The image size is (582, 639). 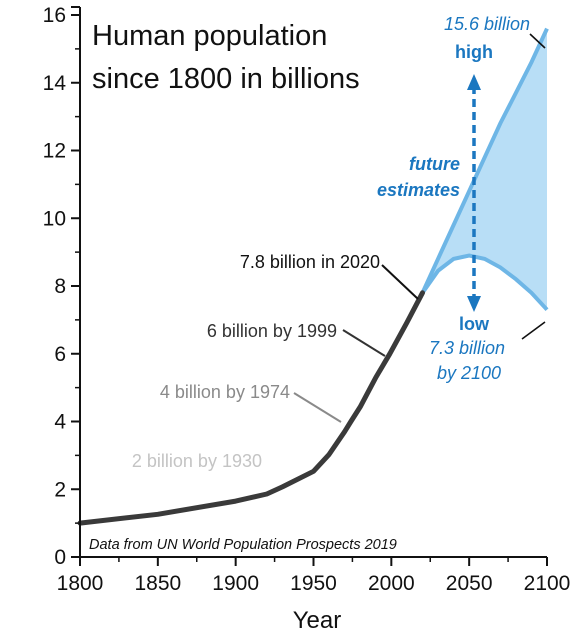 What do you see at coordinates (54, 151) in the screenshot?
I see `y-tick-label: 12` at bounding box center [54, 151].